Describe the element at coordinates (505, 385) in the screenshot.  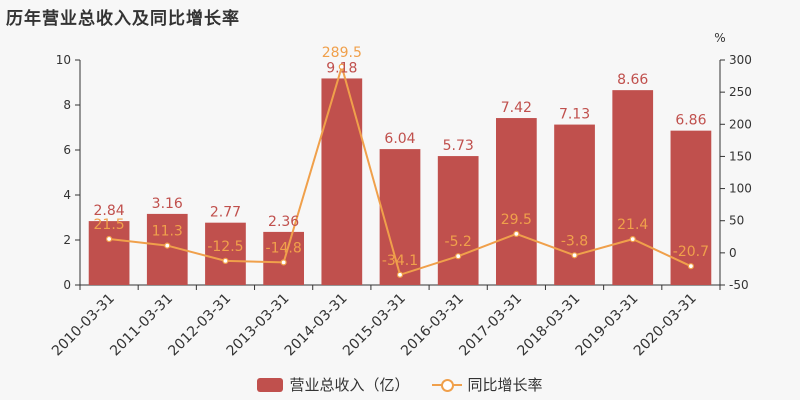
I see `legend-label-growth: 同比增长率` at that location.